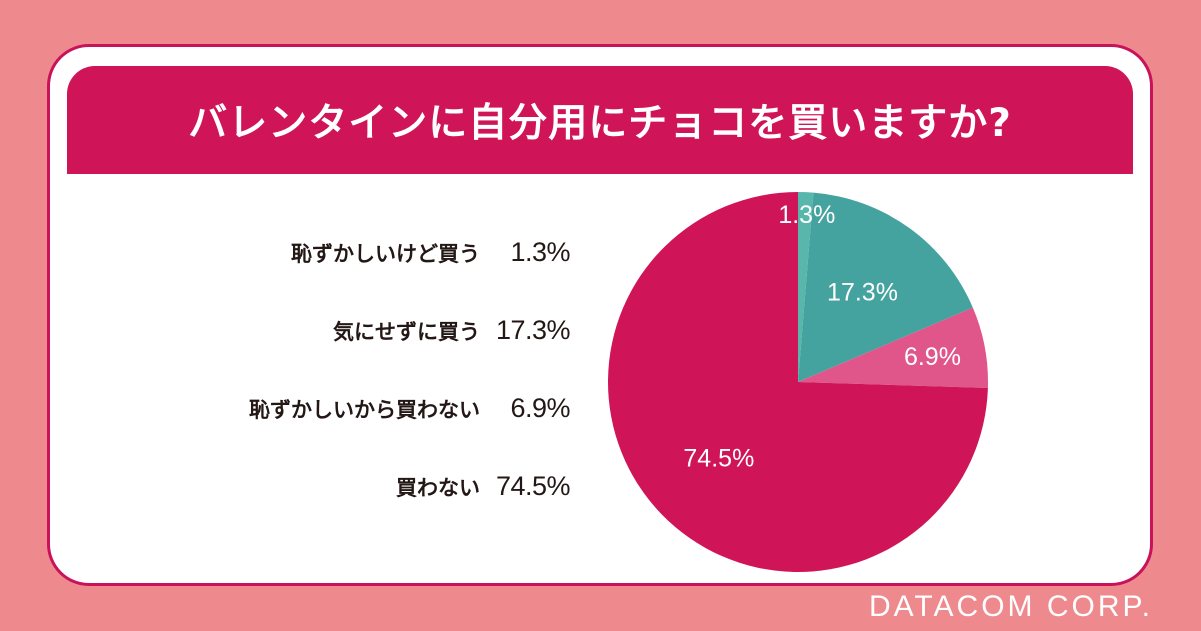  What do you see at coordinates (406, 332) in the screenshot?
I see `legend-label: 気にせずに買う` at bounding box center [406, 332].